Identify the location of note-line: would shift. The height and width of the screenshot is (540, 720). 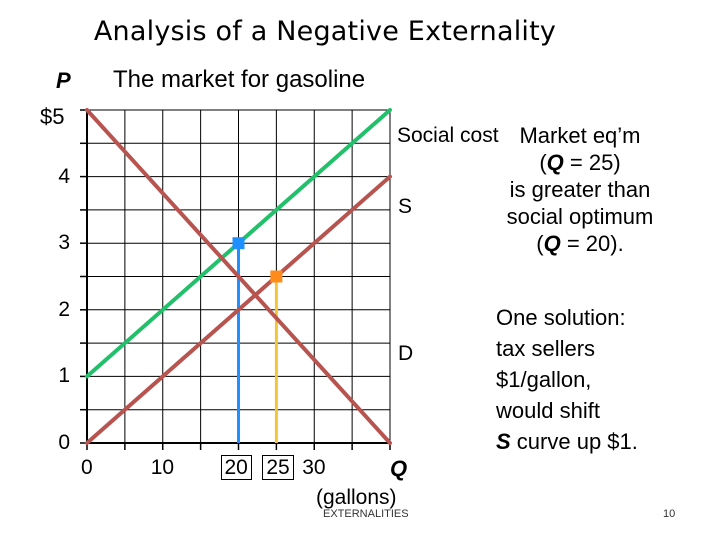
(548, 410).